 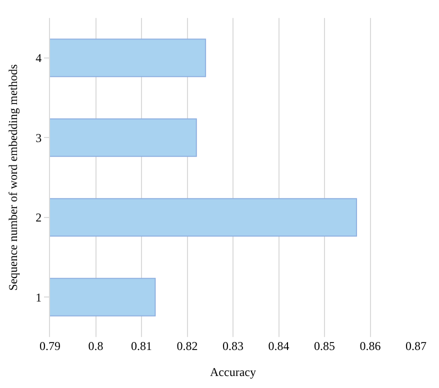 I want to click on y-tick-label: 1, so click(x=39, y=297).